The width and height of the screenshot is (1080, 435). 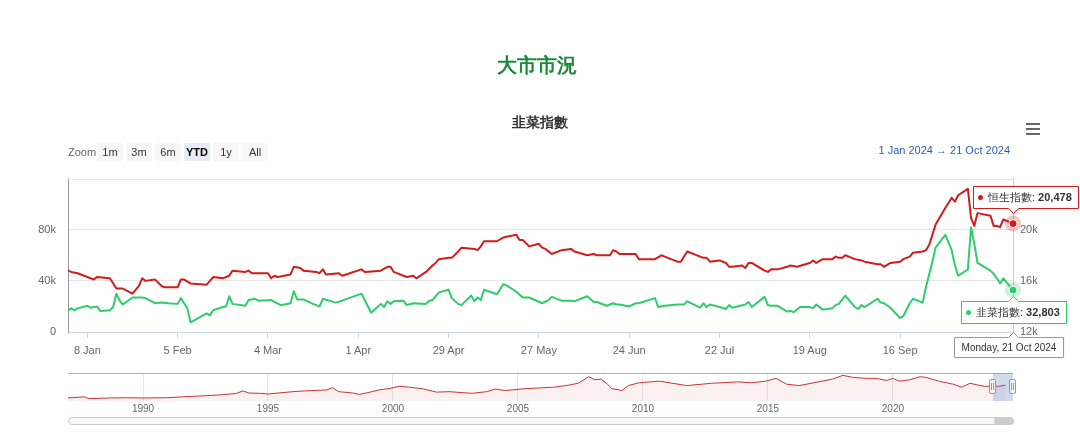 I want to click on x-tick-label: 24 Jun, so click(x=629, y=349).